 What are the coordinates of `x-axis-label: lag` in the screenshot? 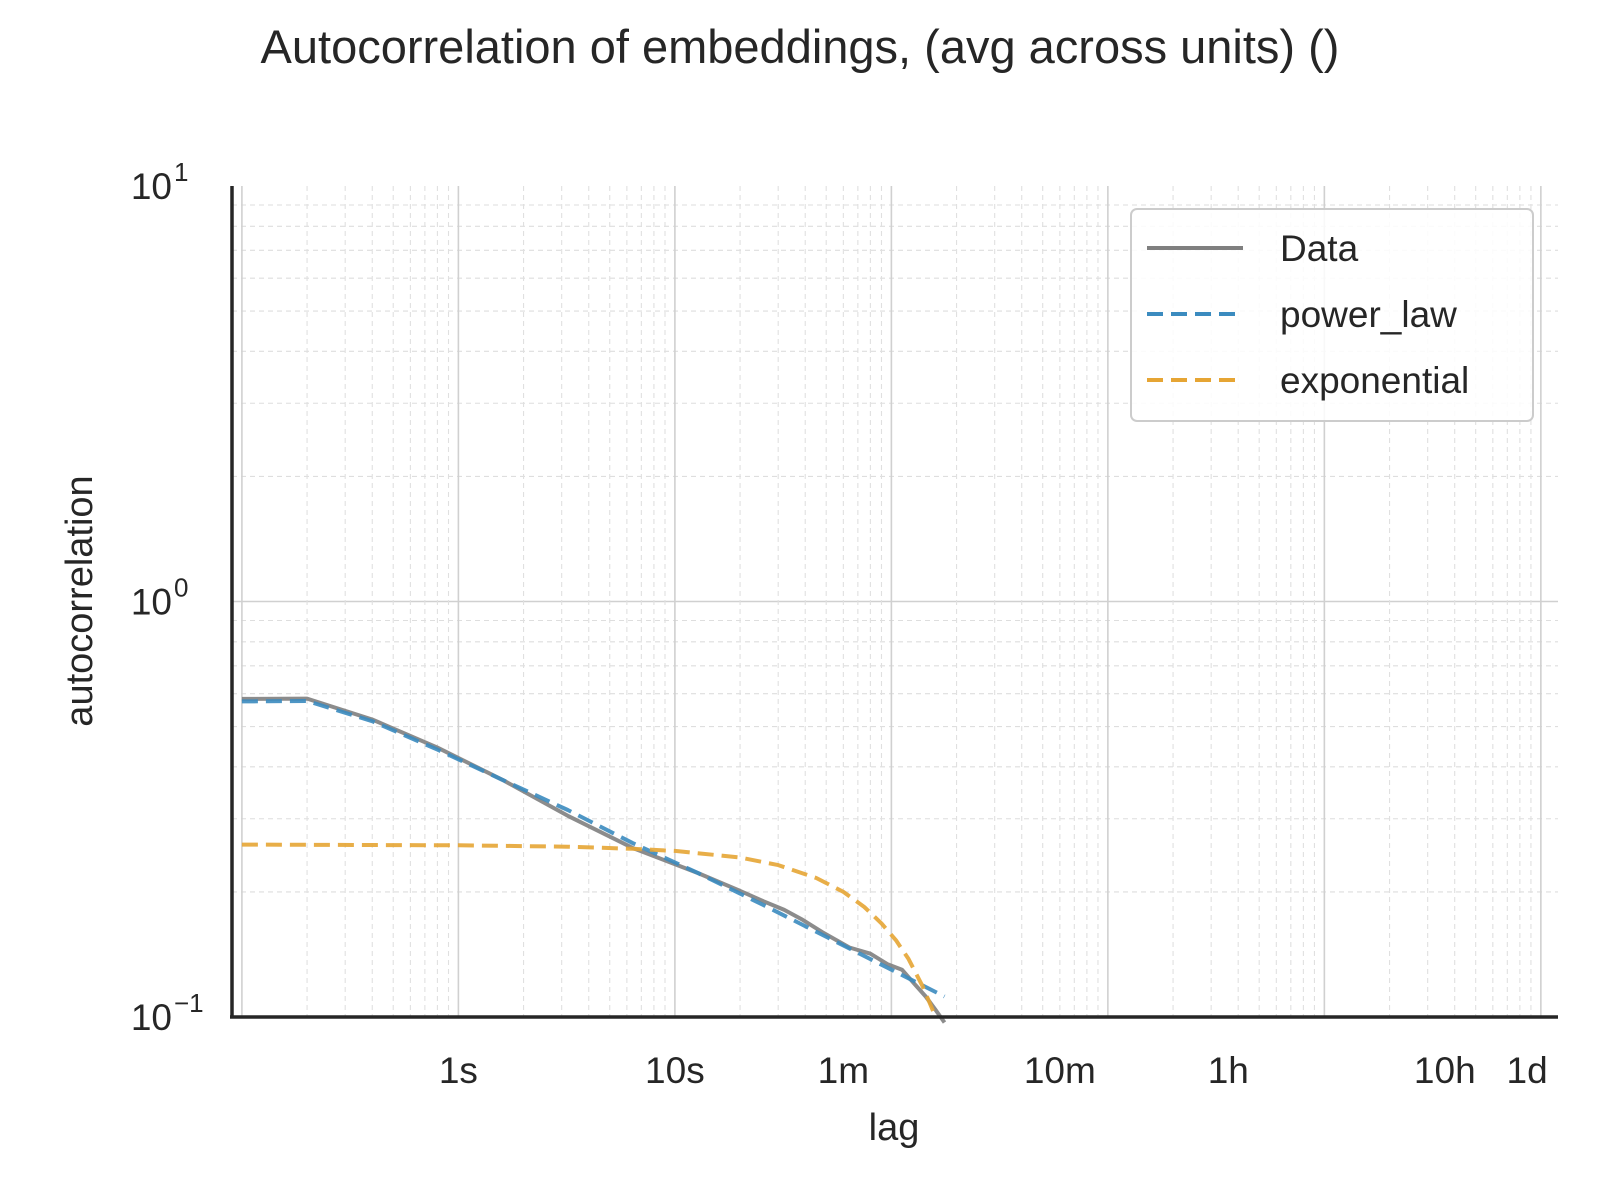 It's located at (894, 1128).